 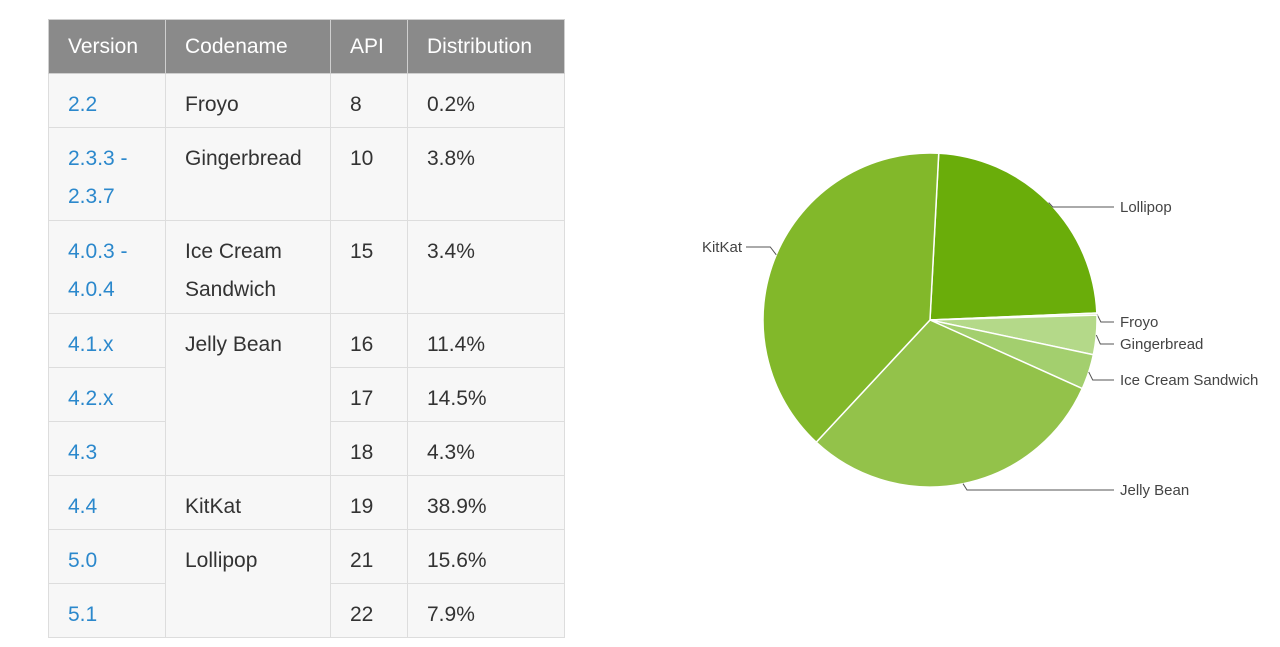 What do you see at coordinates (107, 100) in the screenshot?
I see `version-link: 2.2` at bounding box center [107, 100].